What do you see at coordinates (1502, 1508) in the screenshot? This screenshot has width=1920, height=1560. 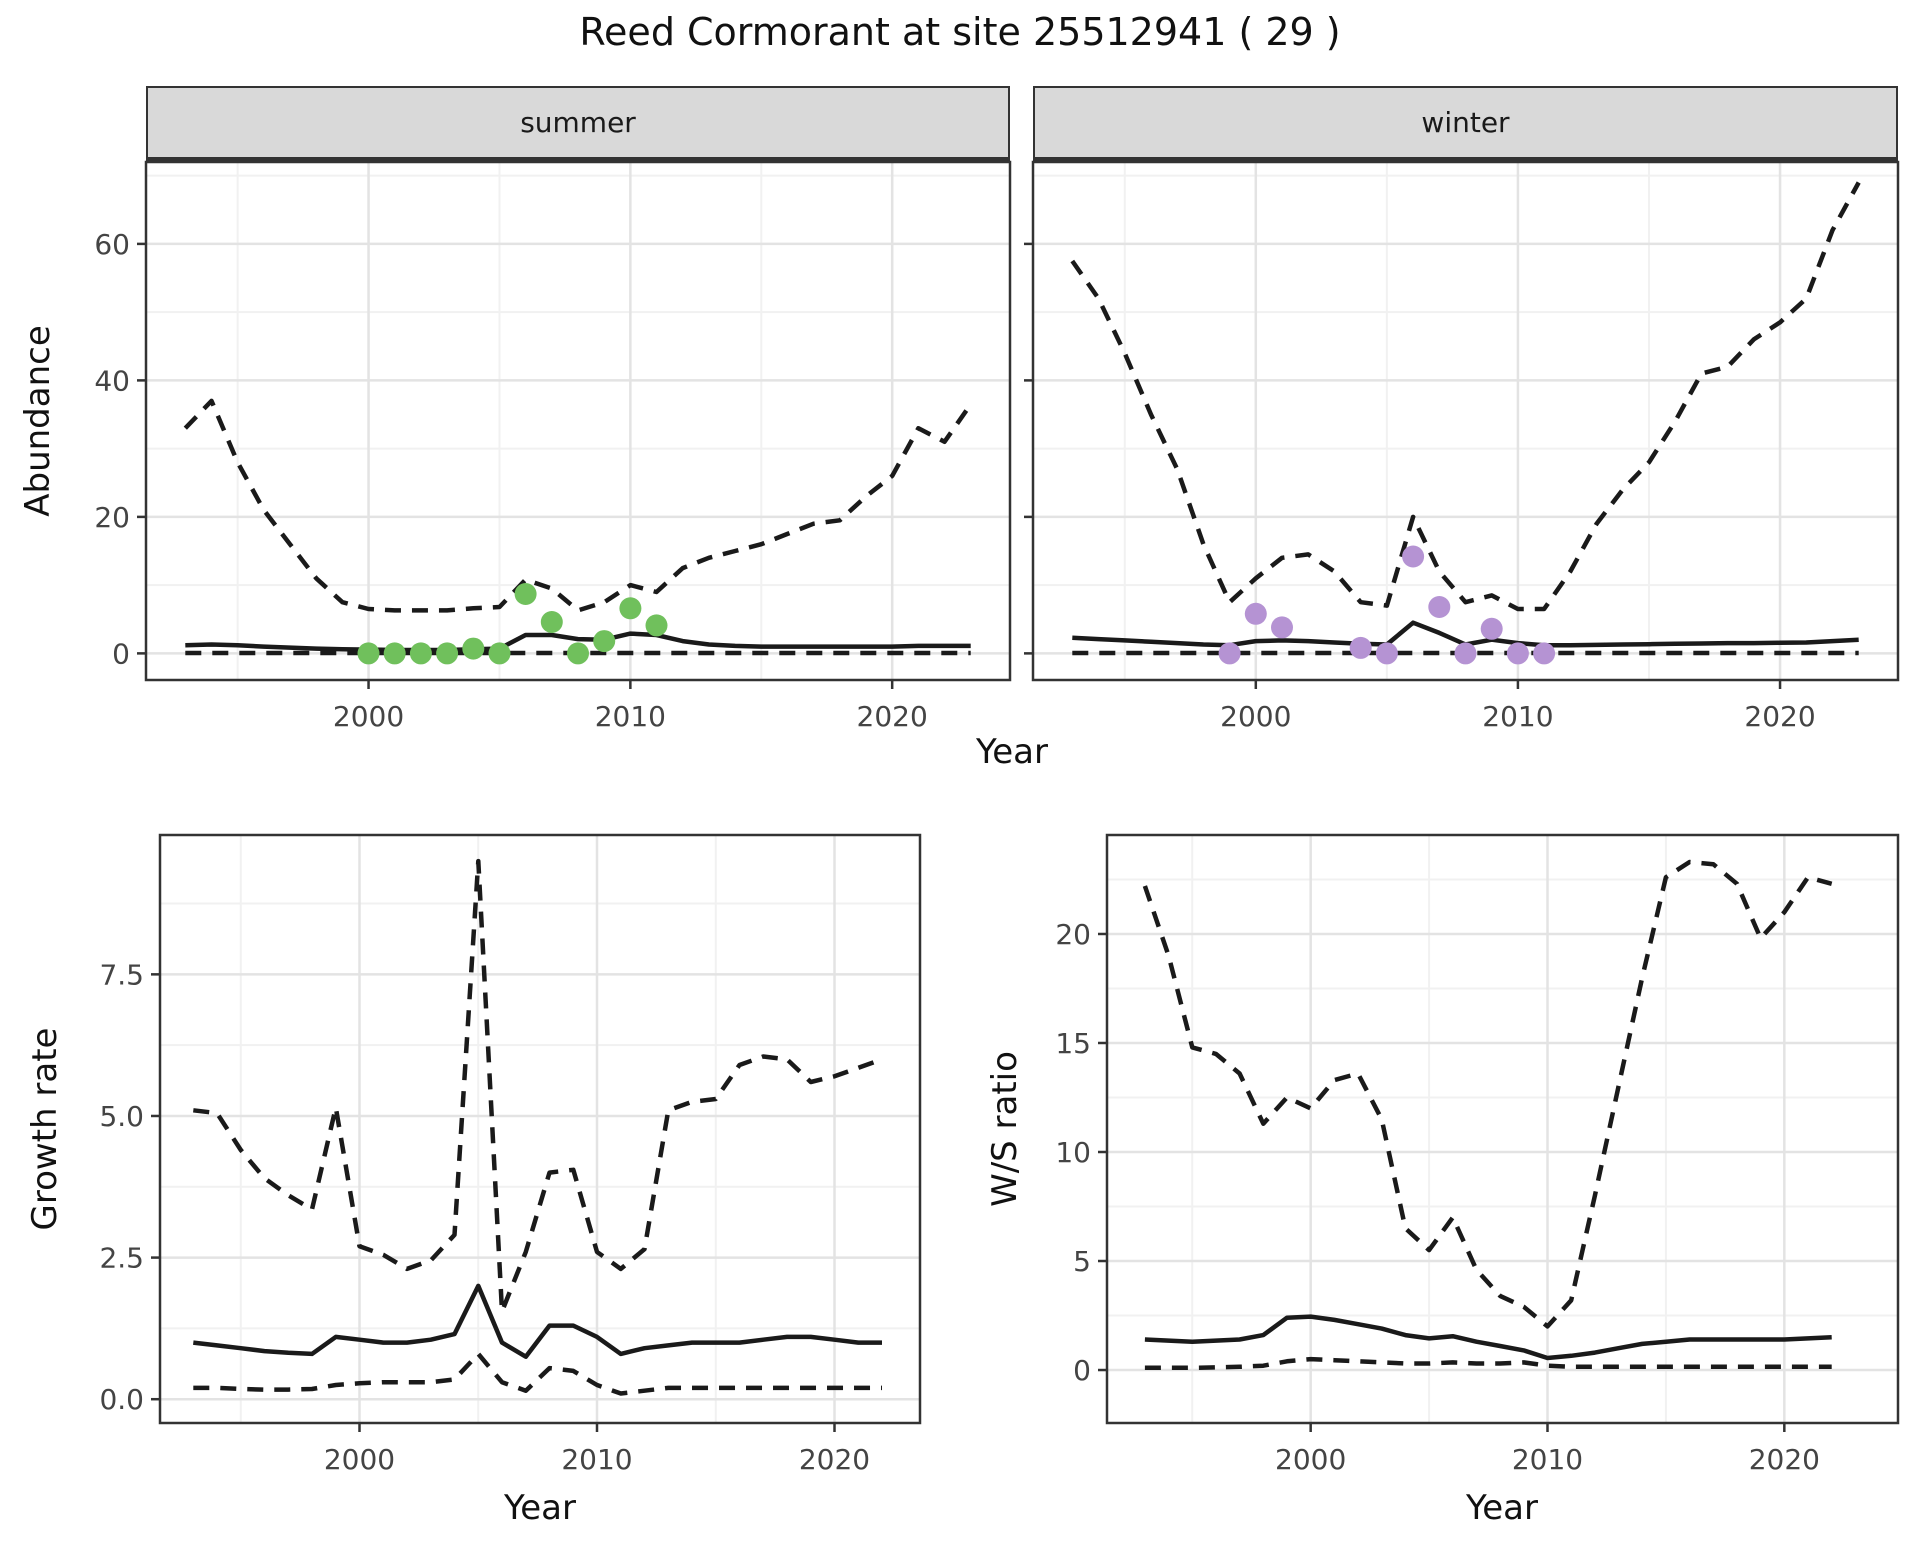 I see `ws-year-axis-title: Year` at bounding box center [1502, 1508].